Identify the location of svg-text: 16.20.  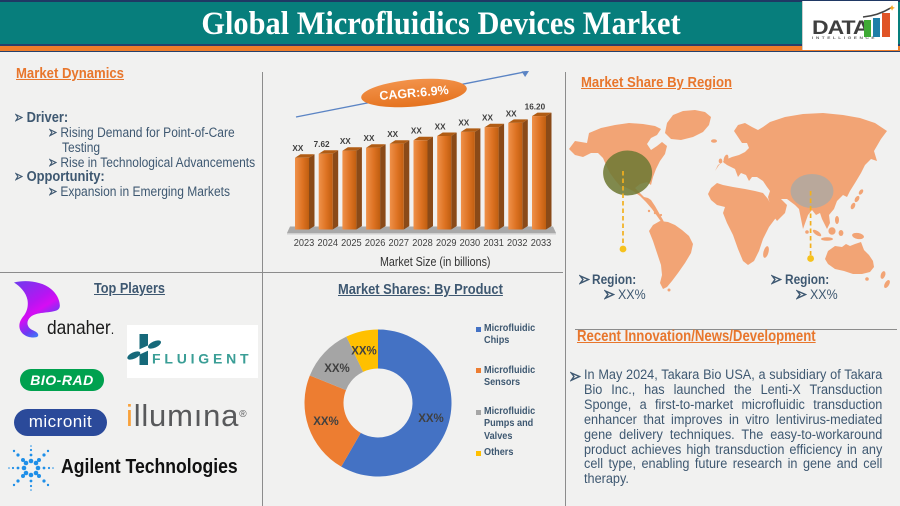
(535, 107).